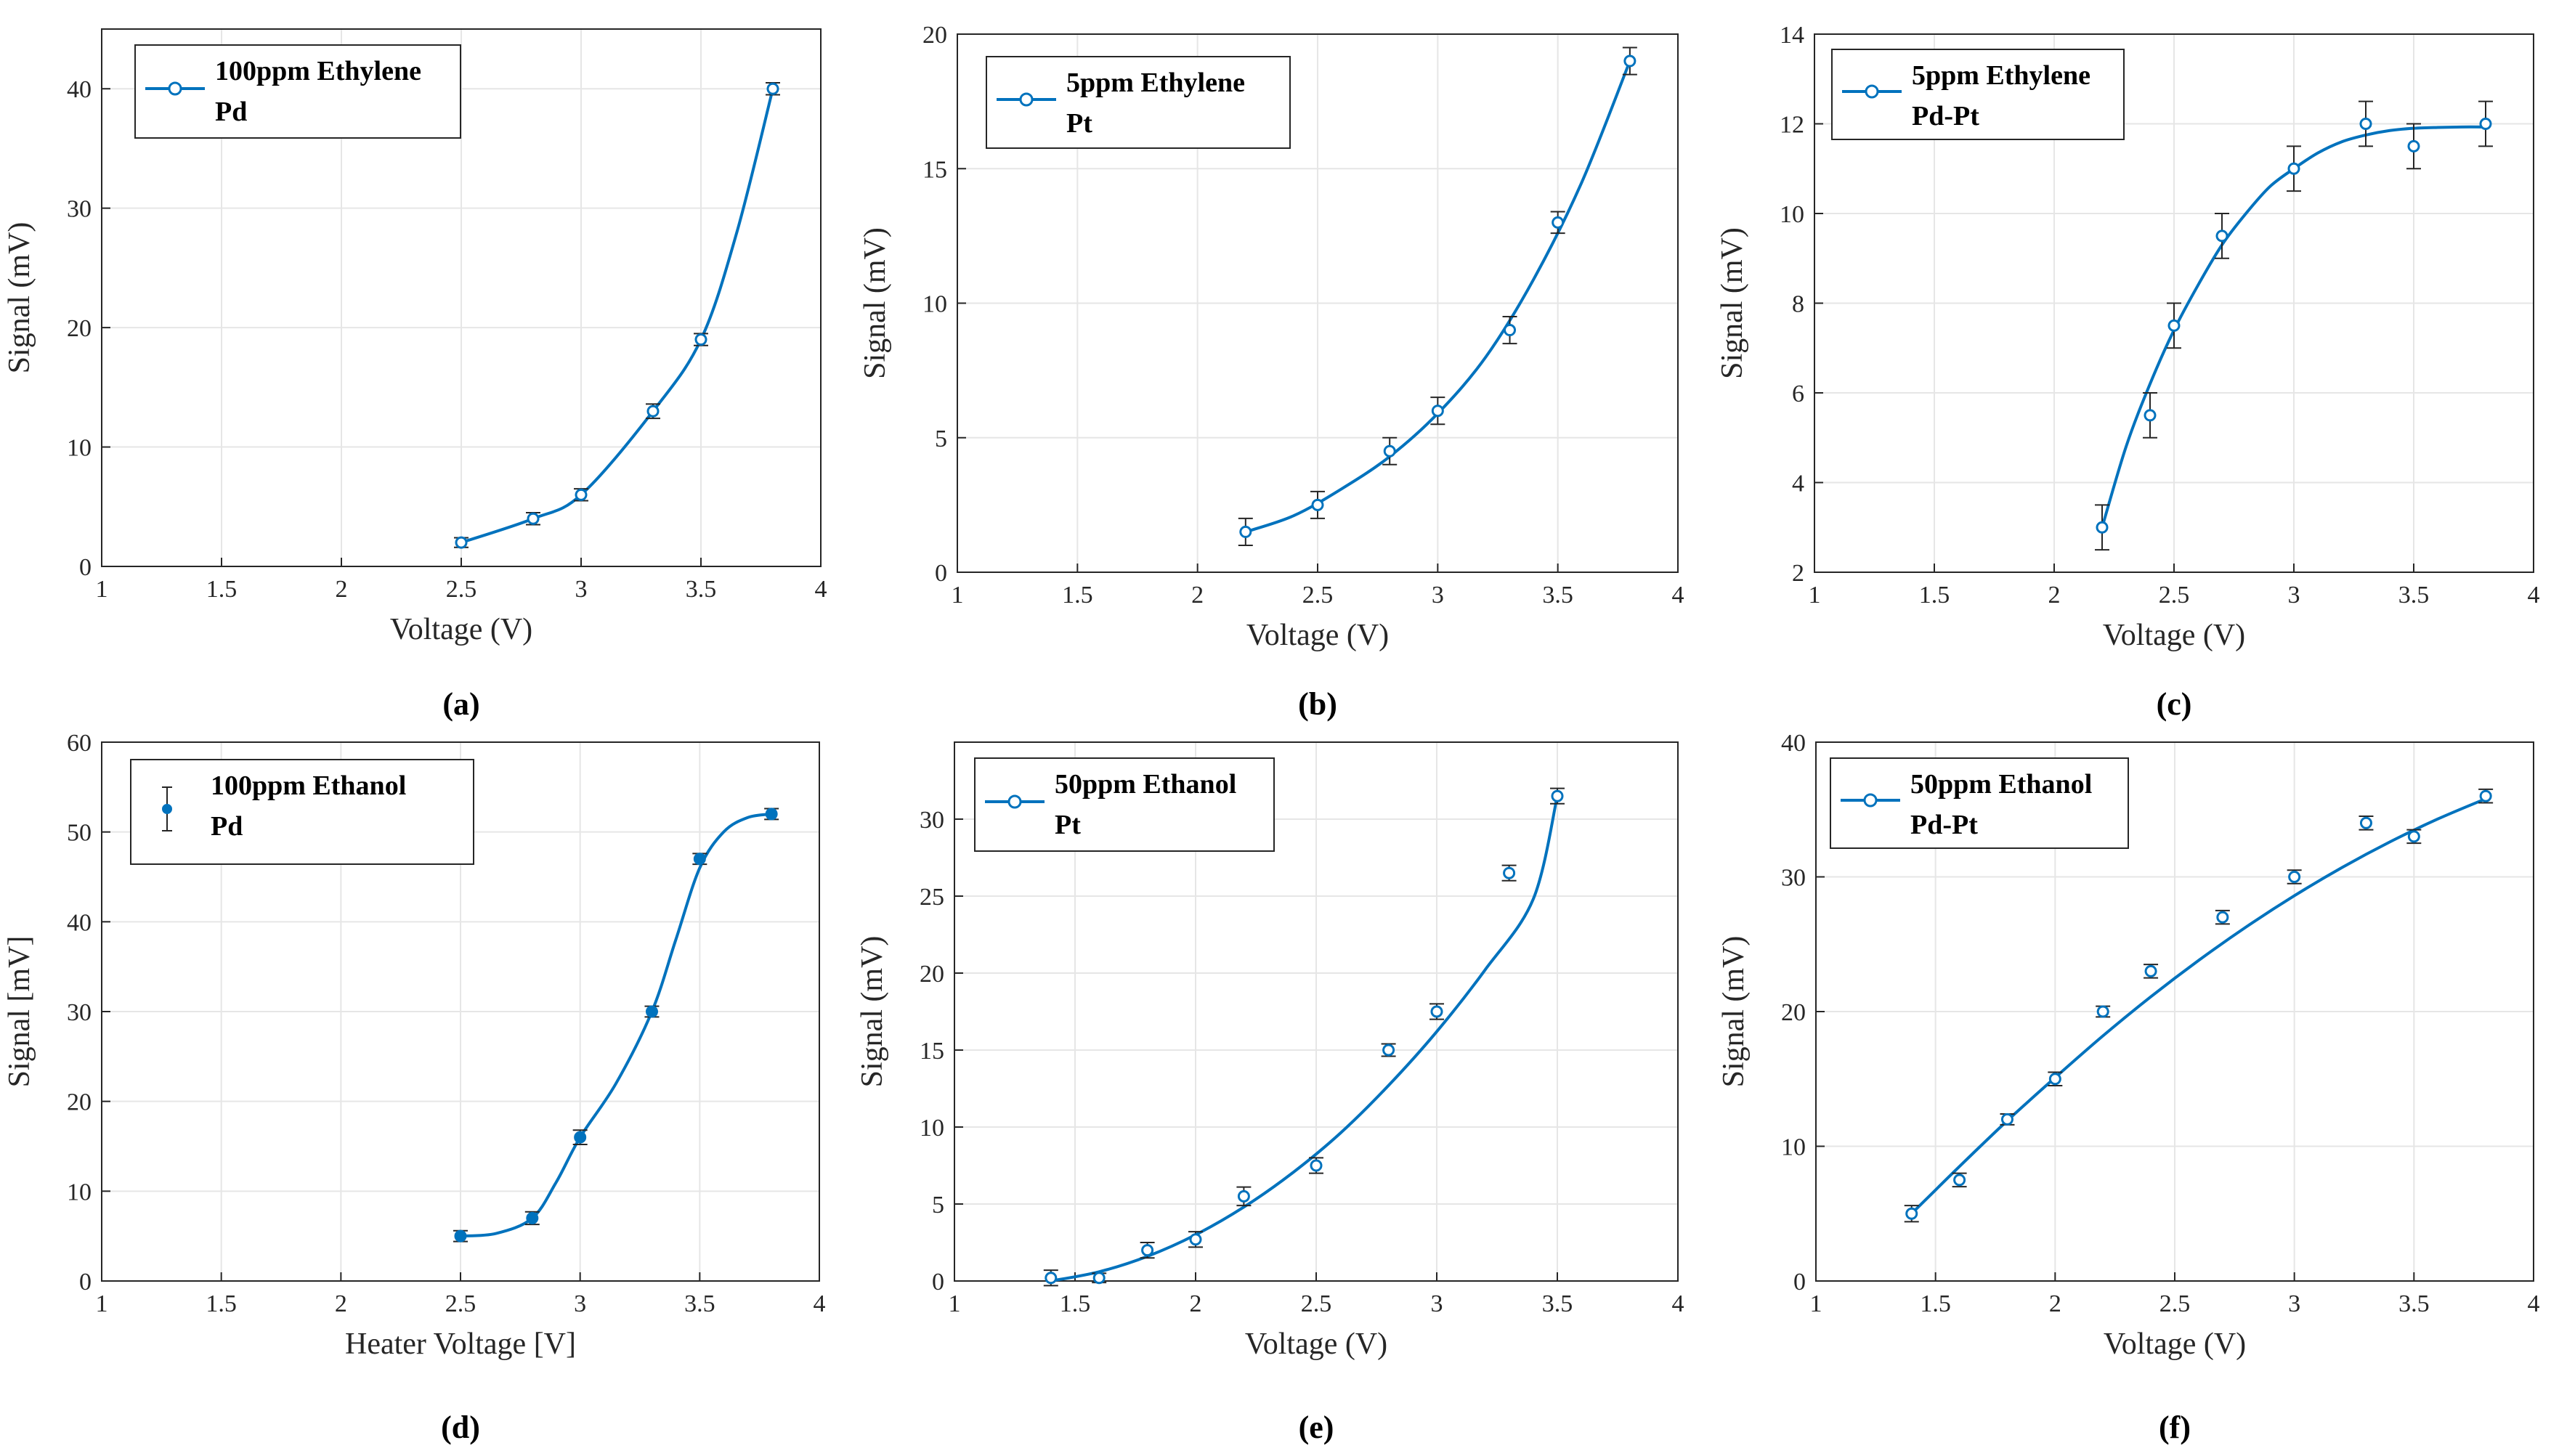  I want to click on panel-caption: (e), so click(1316, 1427).